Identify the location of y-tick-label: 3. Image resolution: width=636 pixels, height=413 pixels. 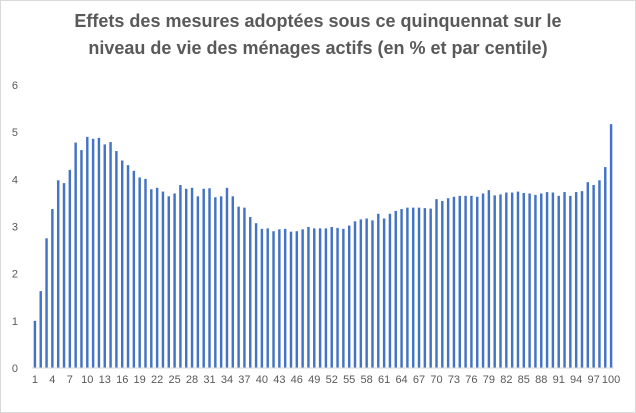
(15, 228).